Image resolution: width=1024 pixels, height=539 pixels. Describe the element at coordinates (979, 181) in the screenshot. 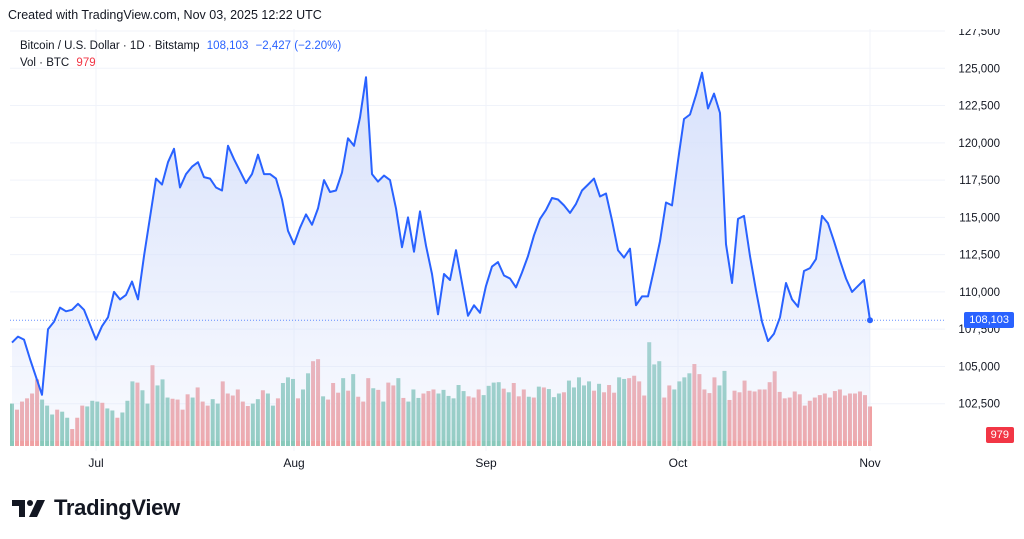

I see `y-tick-label-6: 117,500` at that location.